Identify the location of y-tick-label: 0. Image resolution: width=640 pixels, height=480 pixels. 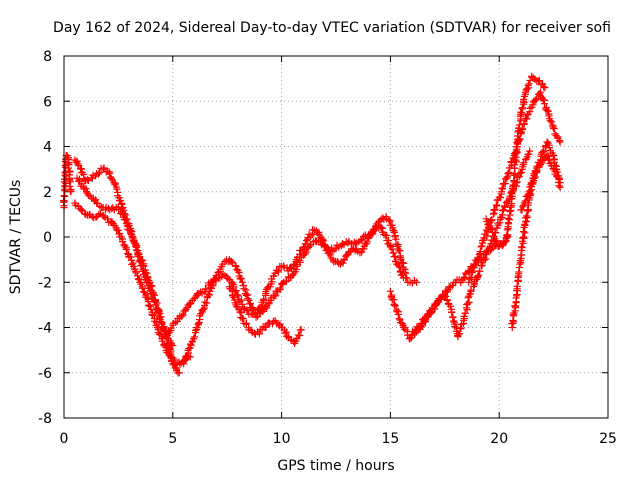
(47, 238).